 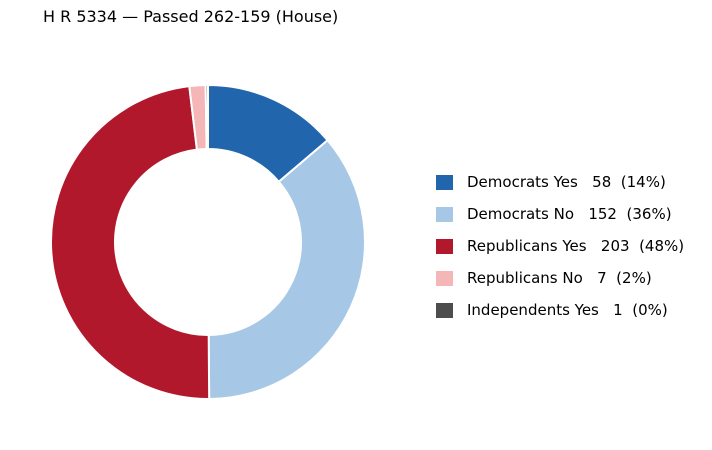 I want to click on chart-title: H R 5334 — Passed 262-159 (House), so click(x=191, y=16).